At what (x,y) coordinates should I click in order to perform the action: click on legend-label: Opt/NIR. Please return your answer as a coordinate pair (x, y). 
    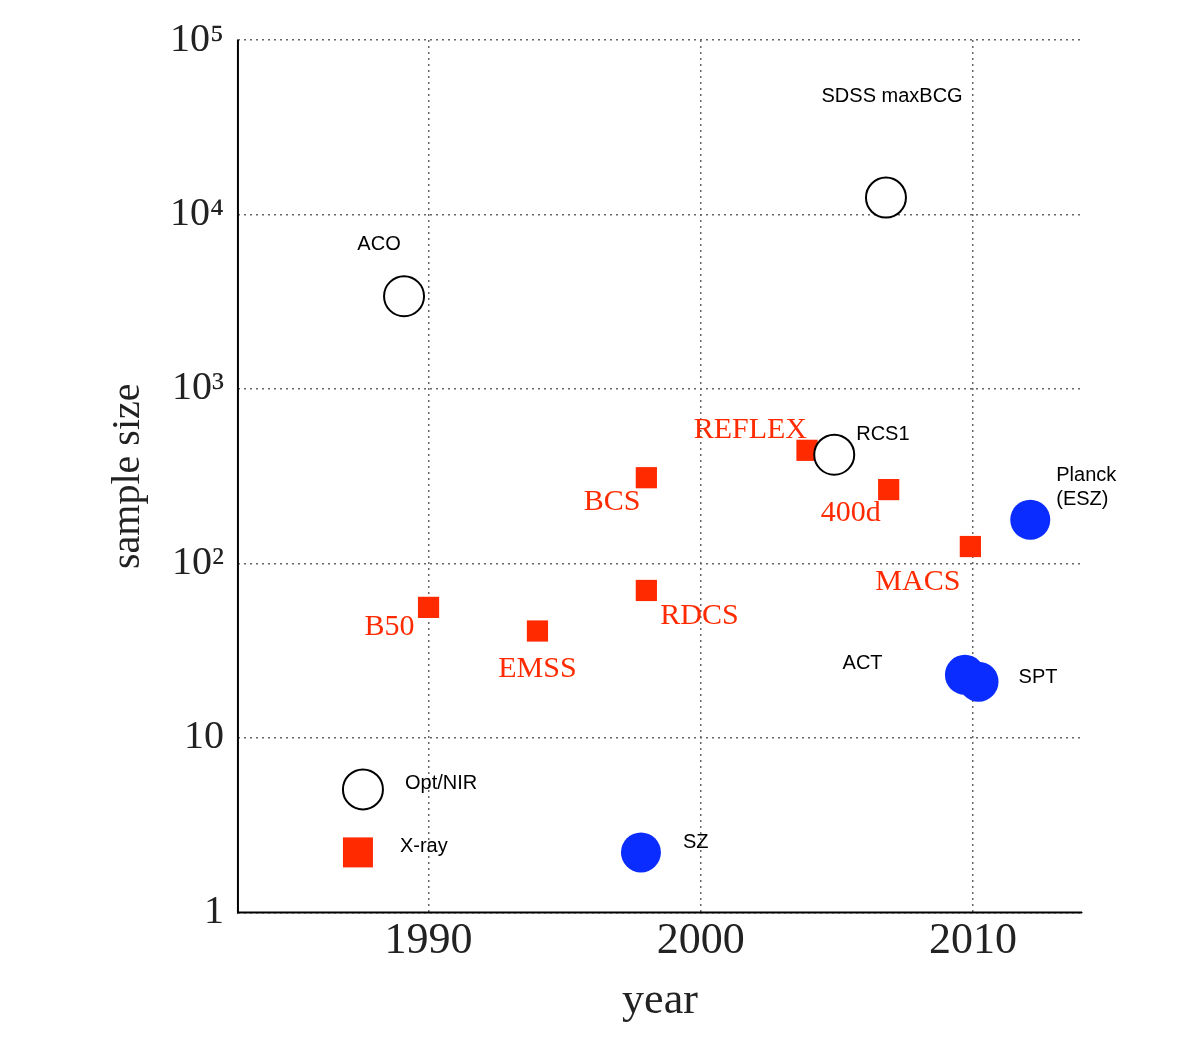
    Looking at the image, I should click on (441, 781).